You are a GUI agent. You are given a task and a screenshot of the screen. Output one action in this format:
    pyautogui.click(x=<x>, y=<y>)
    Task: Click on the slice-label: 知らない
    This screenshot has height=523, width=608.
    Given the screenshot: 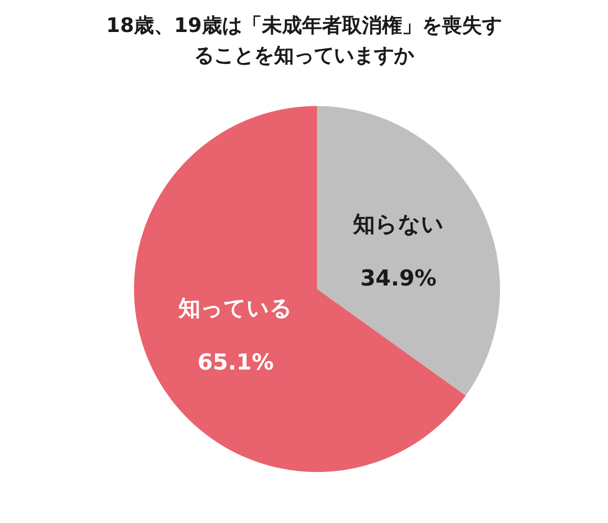 What is the action you would take?
    pyautogui.click(x=398, y=225)
    